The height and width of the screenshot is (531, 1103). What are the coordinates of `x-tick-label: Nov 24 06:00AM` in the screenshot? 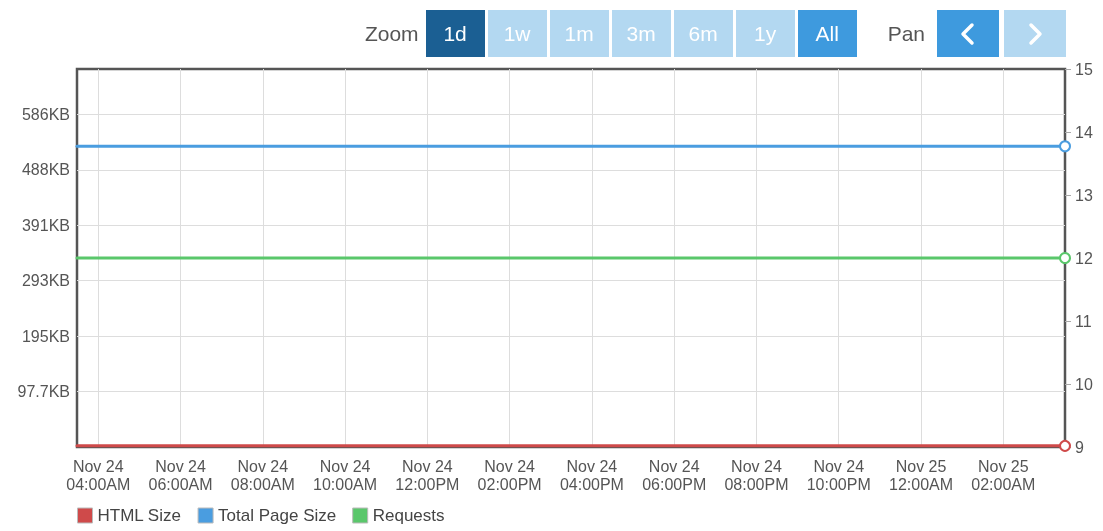 It's located at (180, 475).